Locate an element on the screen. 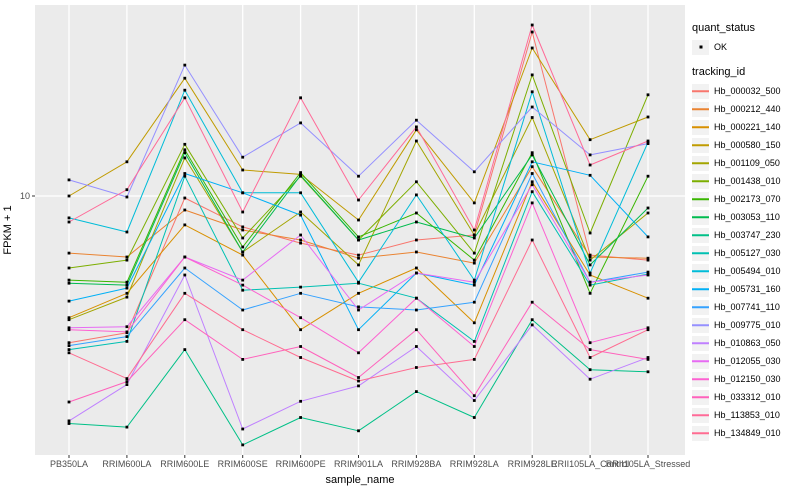 Image resolution: width=800 pixels, height=500 pixels. legend-item-ok: OK is located at coordinates (745, 47).